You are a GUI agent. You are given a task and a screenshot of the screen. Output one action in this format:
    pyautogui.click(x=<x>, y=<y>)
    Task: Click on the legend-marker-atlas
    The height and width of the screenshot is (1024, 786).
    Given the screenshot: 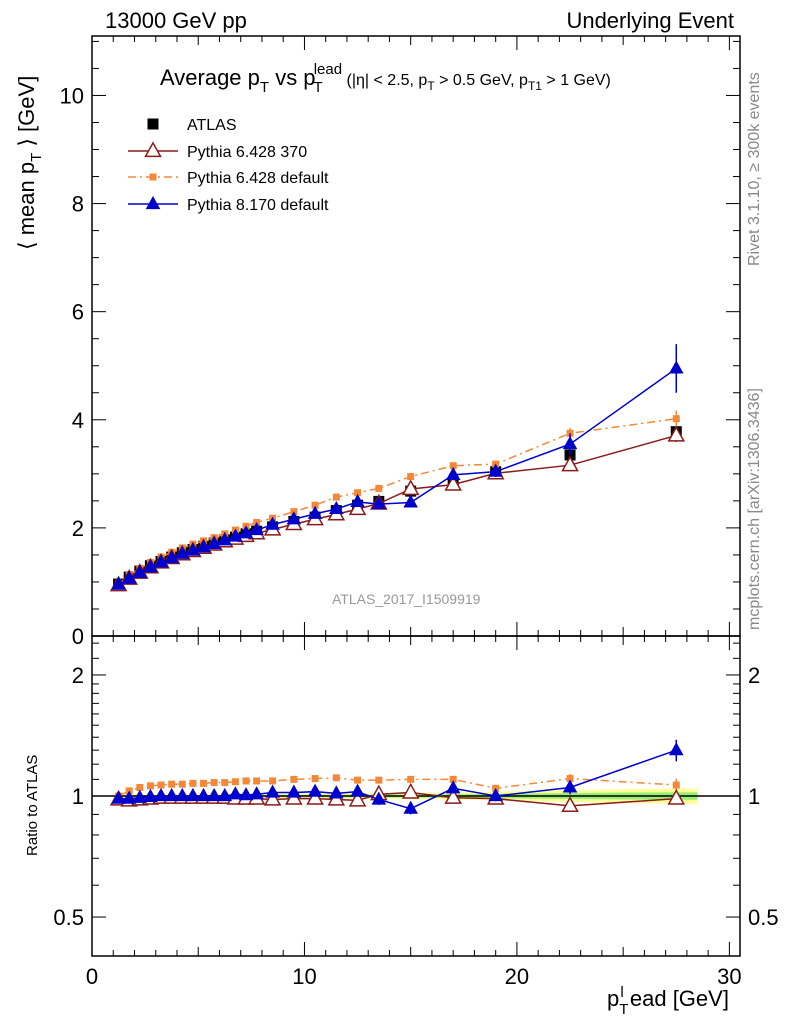 What is the action you would take?
    pyautogui.click(x=153, y=124)
    